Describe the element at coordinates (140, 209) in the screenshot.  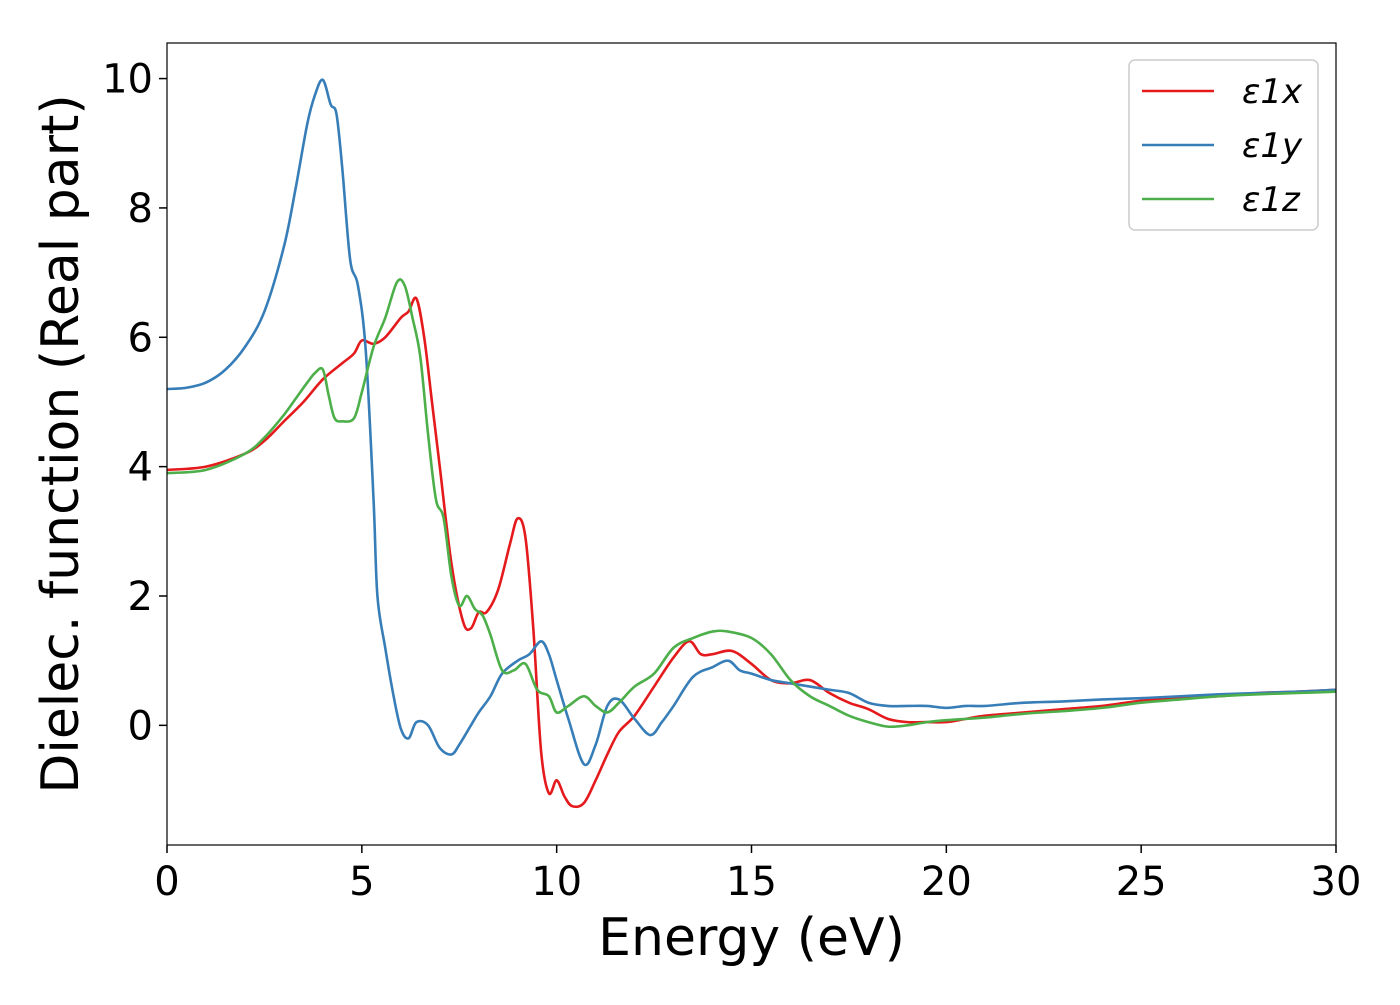
I see `y-tick-label: 8` at that location.